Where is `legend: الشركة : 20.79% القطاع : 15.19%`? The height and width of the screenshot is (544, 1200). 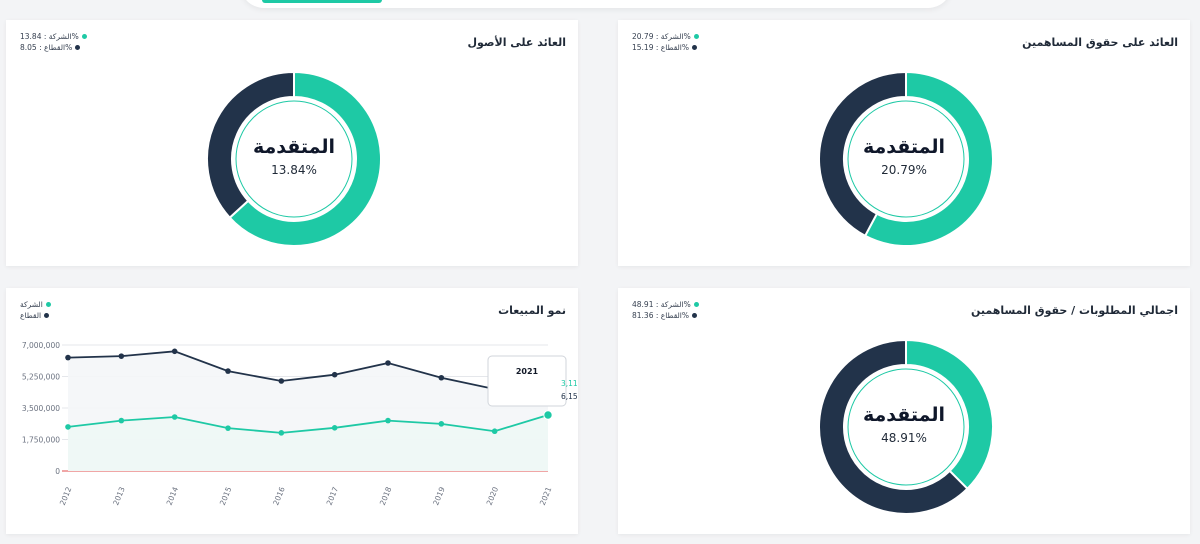 legend: الشركة : 20.79% القطاع : 15.19% is located at coordinates (665, 42).